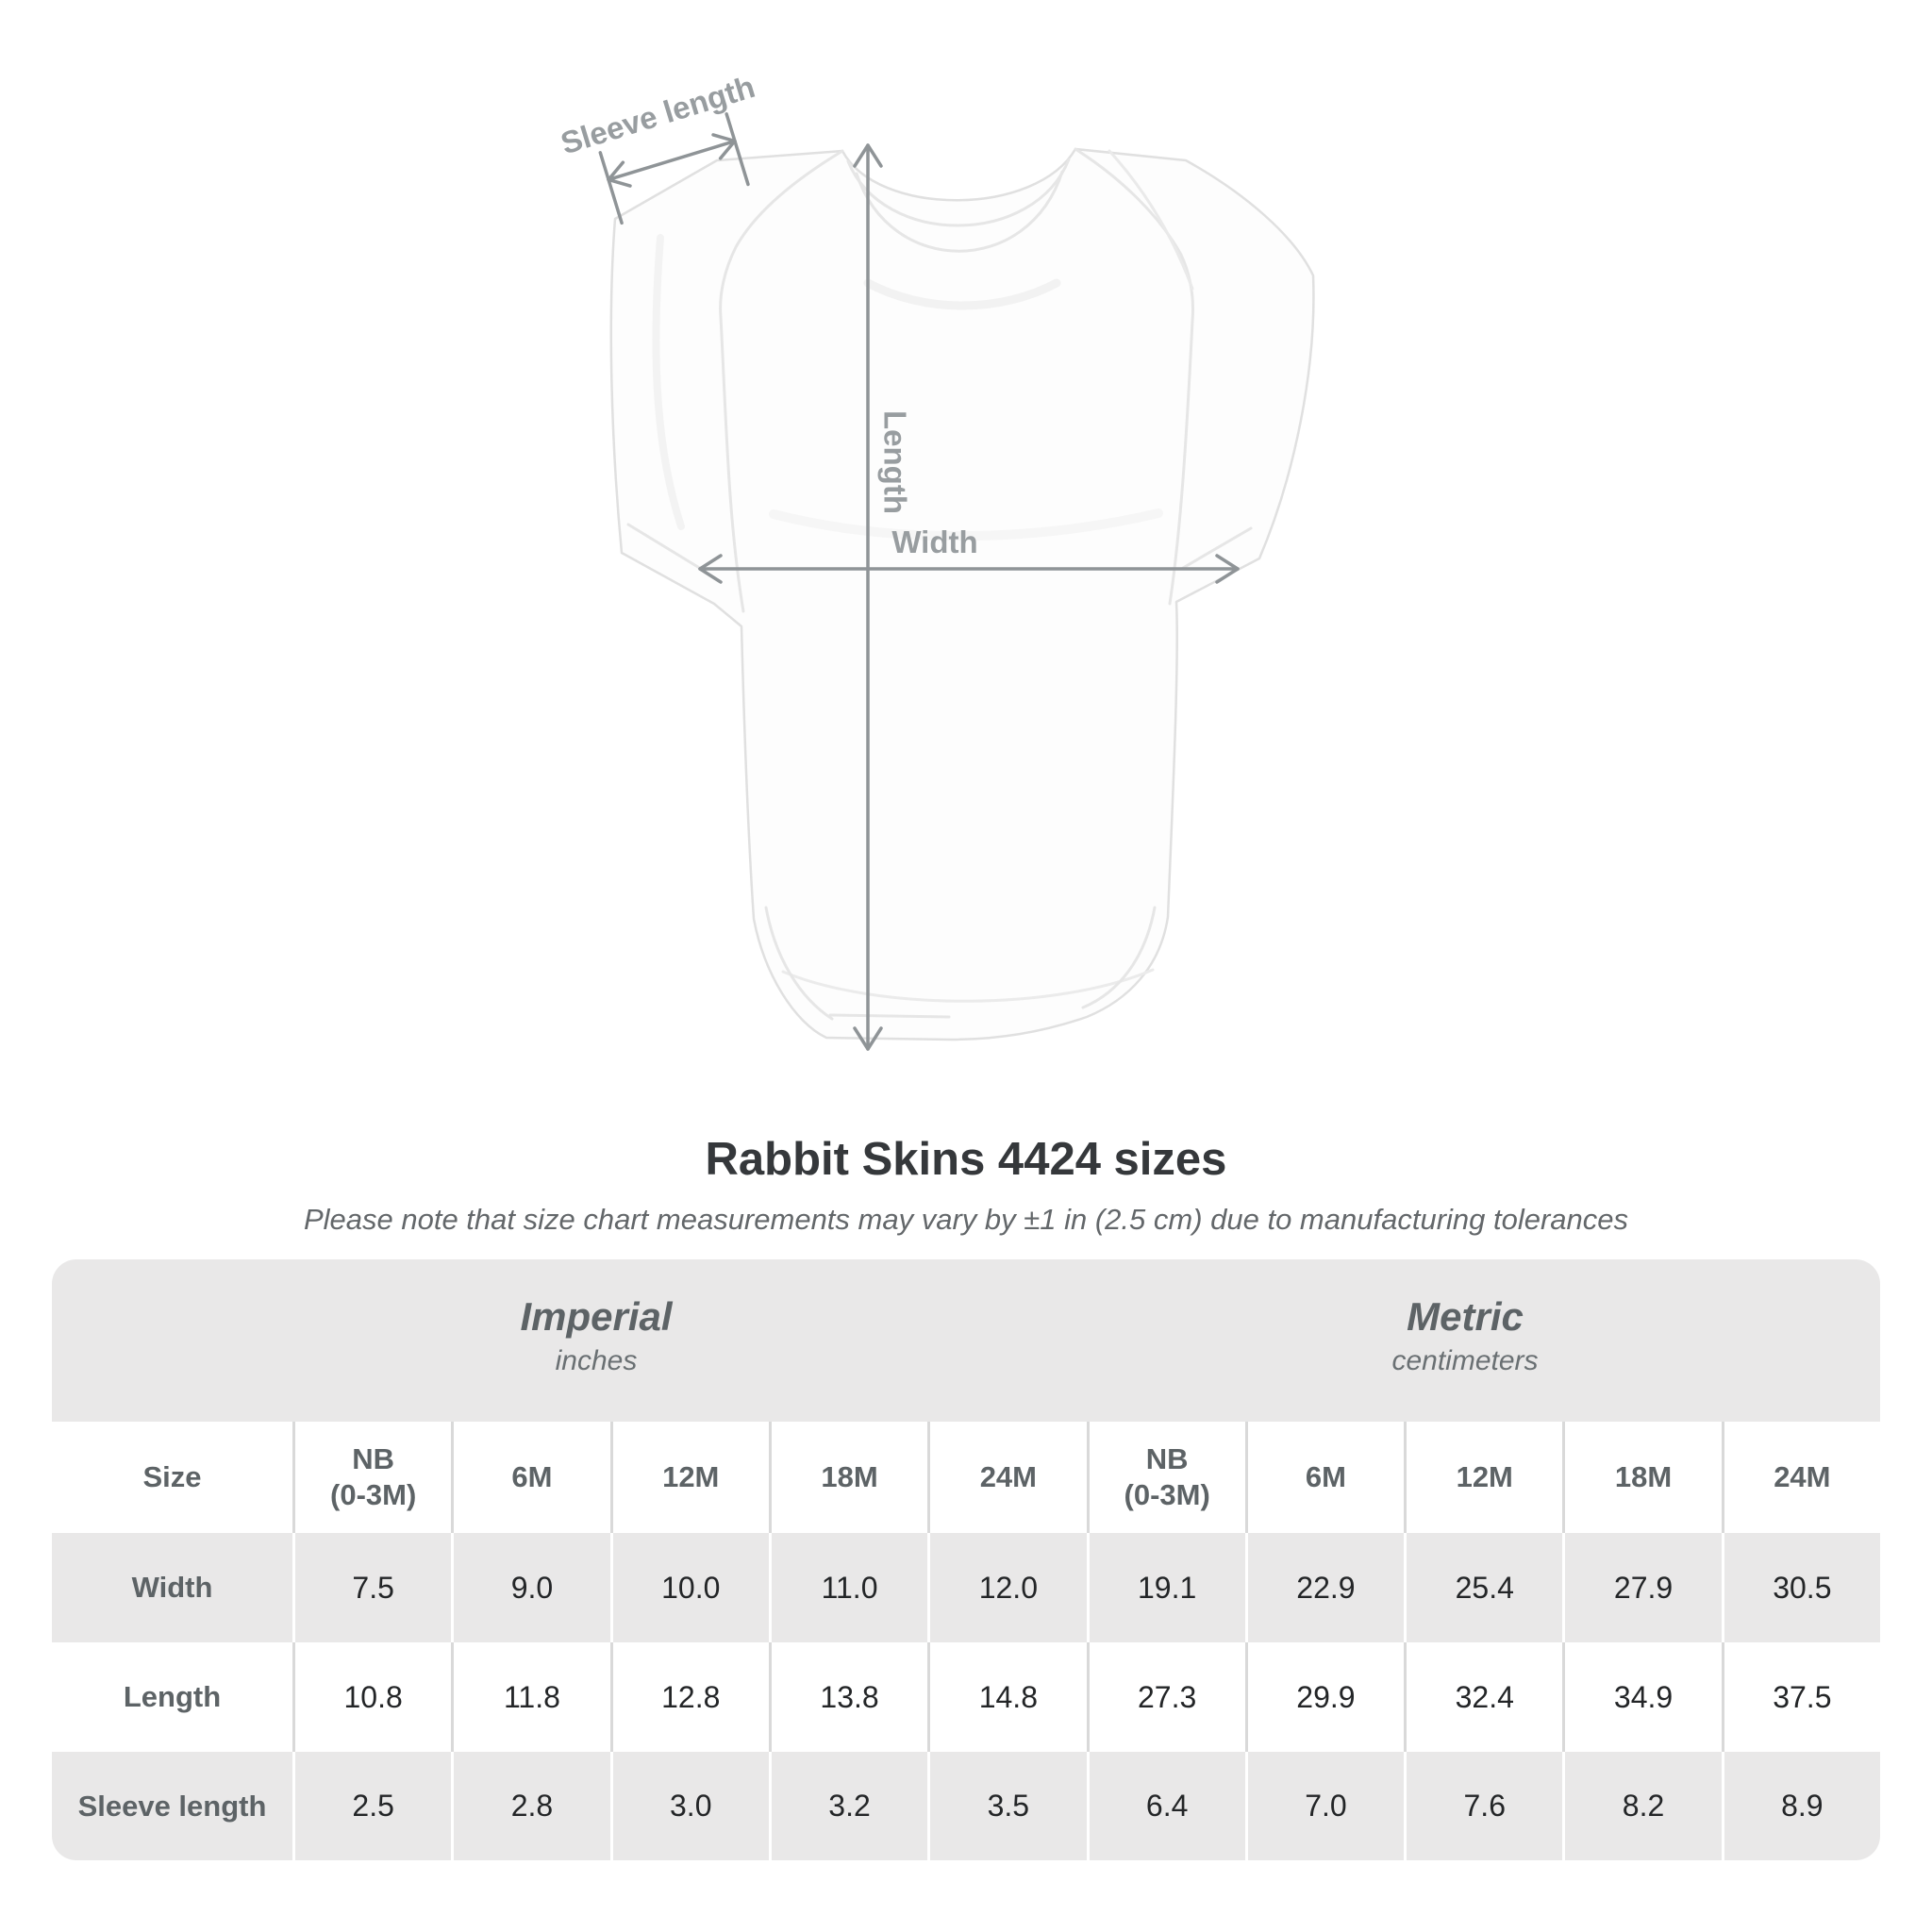 Image resolution: width=1932 pixels, height=1932 pixels. What do you see at coordinates (172, 1697) in the screenshot?
I see `row-label: Length` at bounding box center [172, 1697].